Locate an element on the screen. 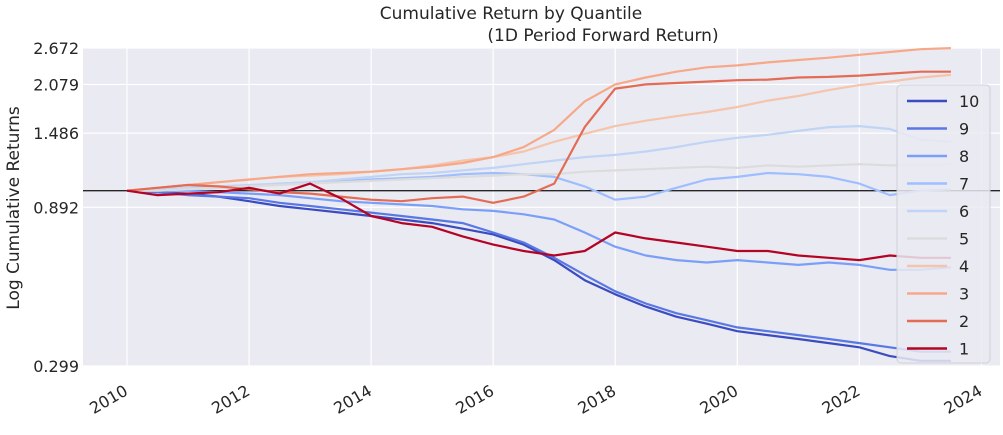 The width and height of the screenshot is (1003, 435). y-tick-labels: 2.672 2.079 1.486 0.892 0.299 is located at coordinates (56, 207).